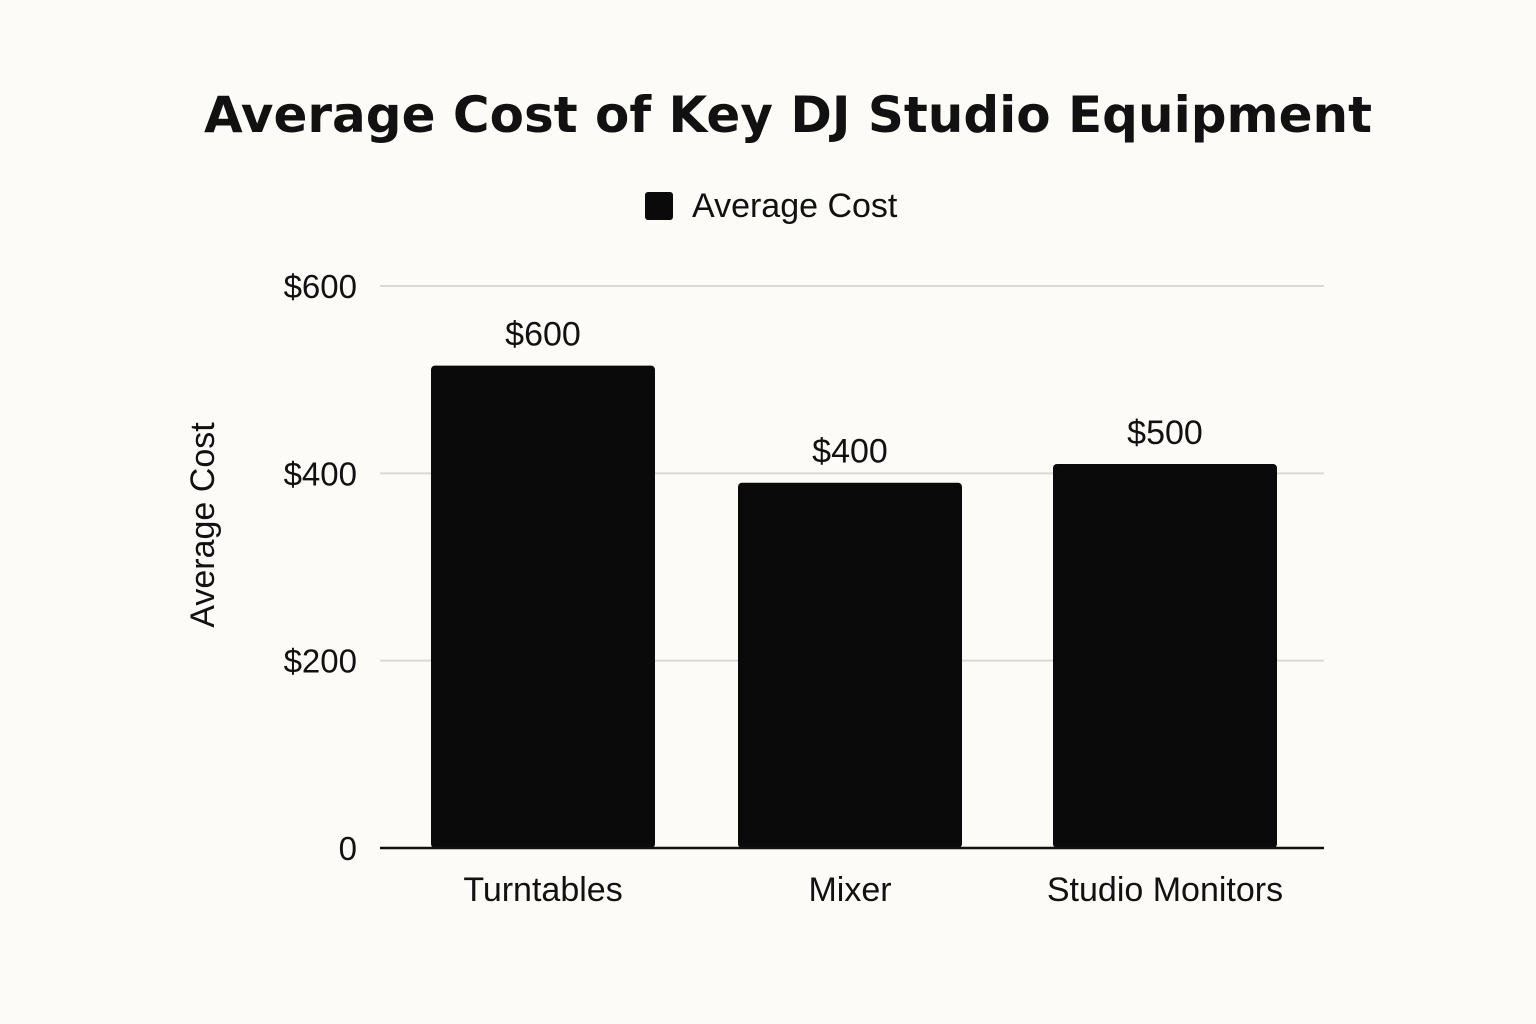  What do you see at coordinates (854, 393) in the screenshot?
I see `data-labels: $600 $400 $500` at bounding box center [854, 393].